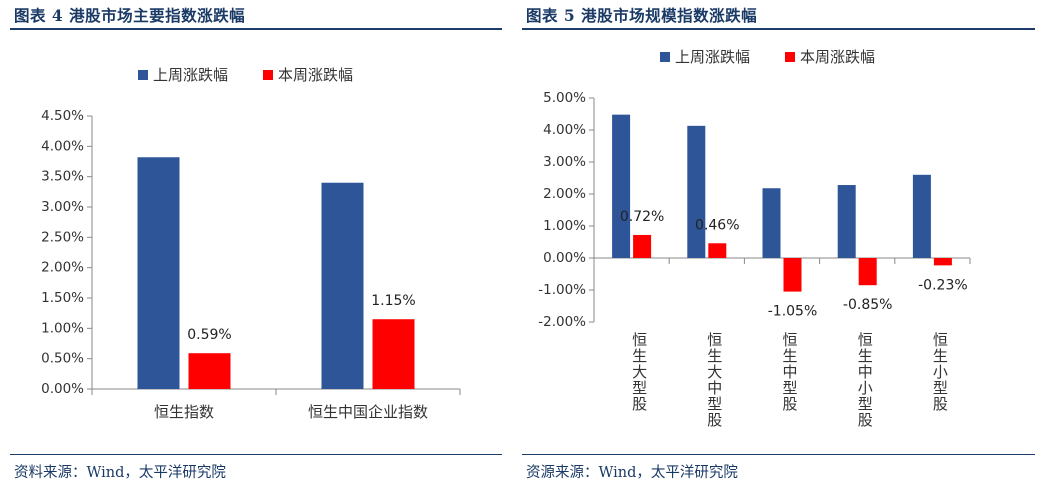 The image size is (1039, 488). What do you see at coordinates (62, 237) in the screenshot?
I see `y-tick-label: 2.50%` at bounding box center [62, 237].